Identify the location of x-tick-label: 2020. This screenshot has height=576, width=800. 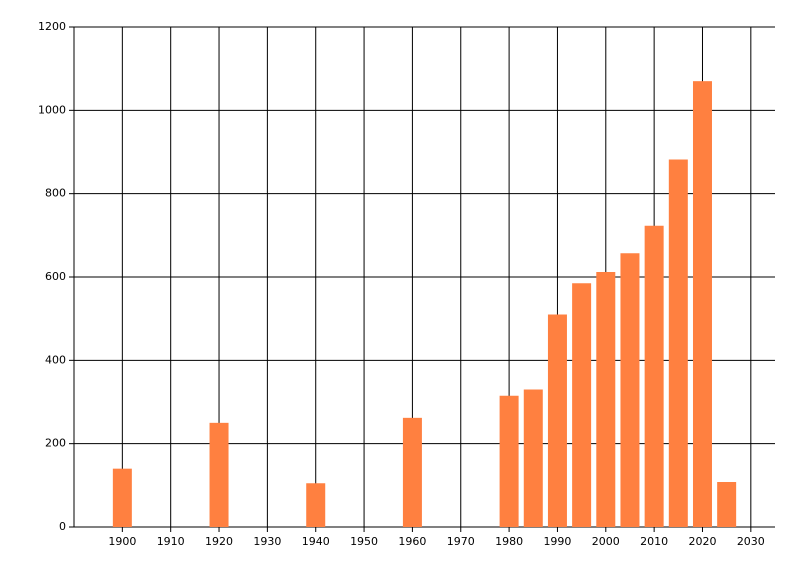
(702, 541).